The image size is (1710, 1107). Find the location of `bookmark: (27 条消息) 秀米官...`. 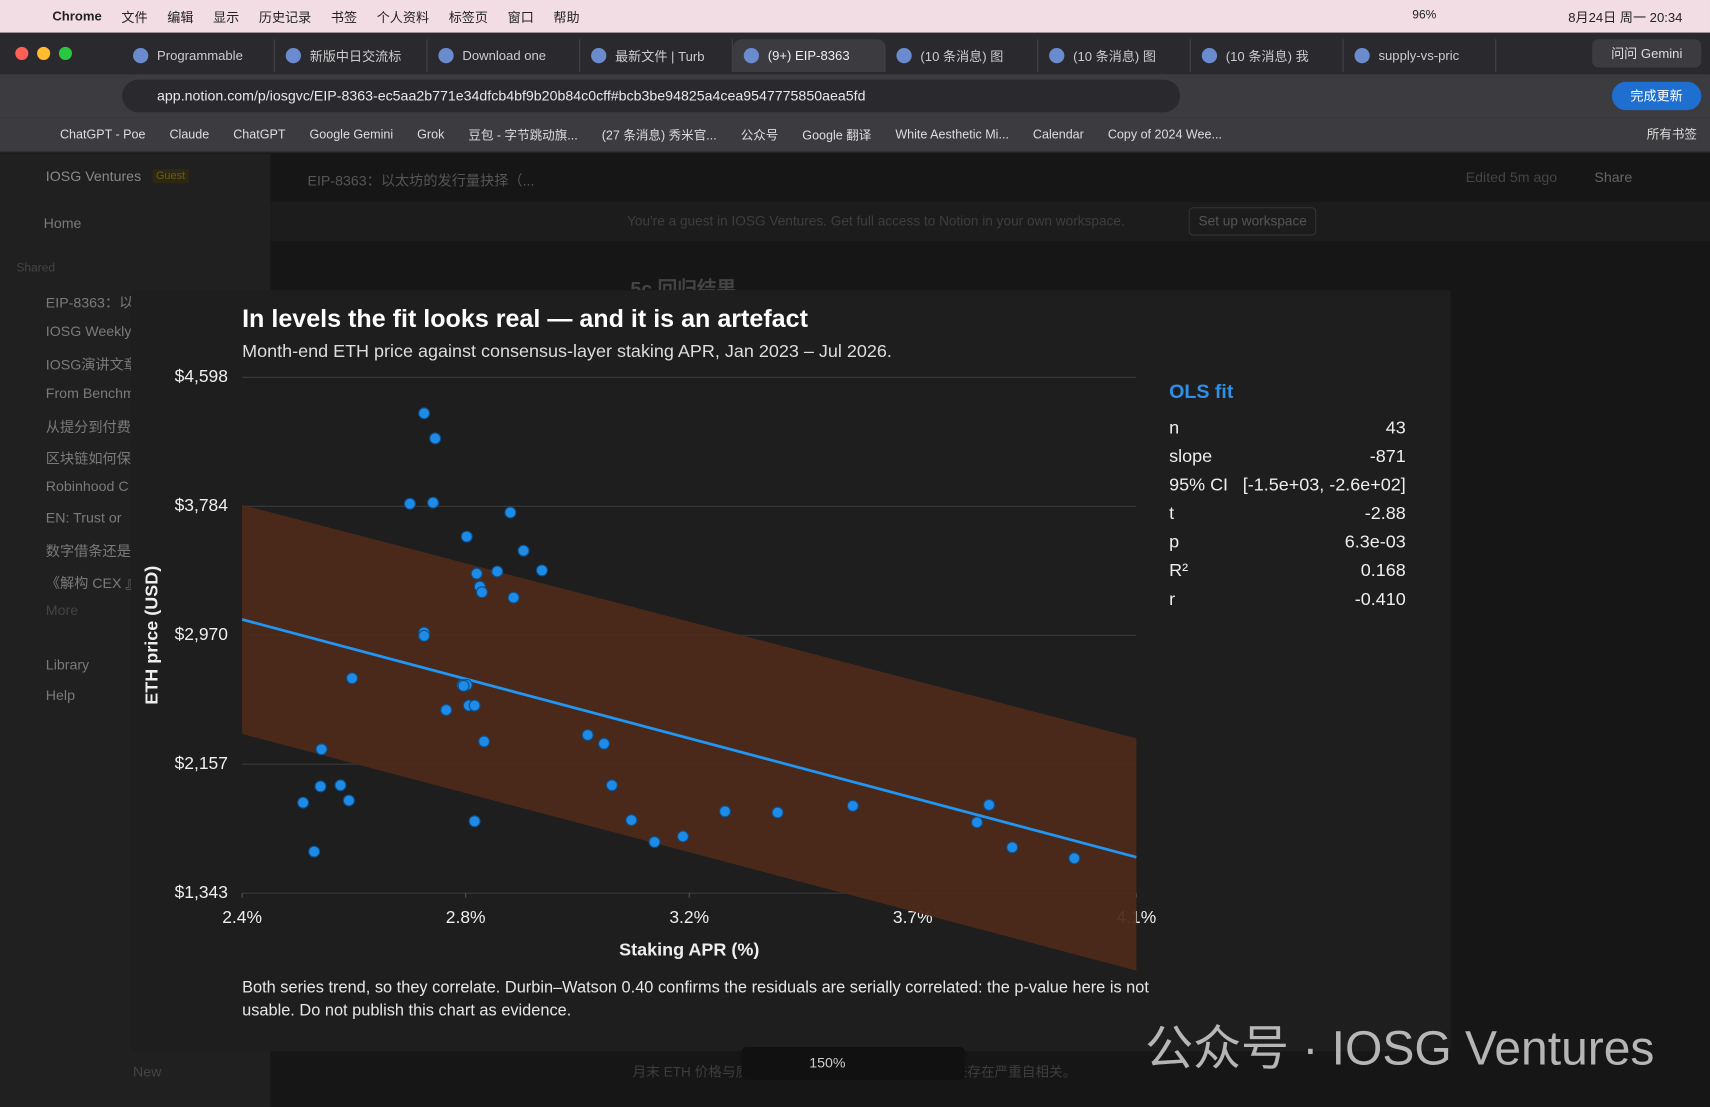

bookmark: (27 条消息) 秀米官... is located at coordinates (659, 136).